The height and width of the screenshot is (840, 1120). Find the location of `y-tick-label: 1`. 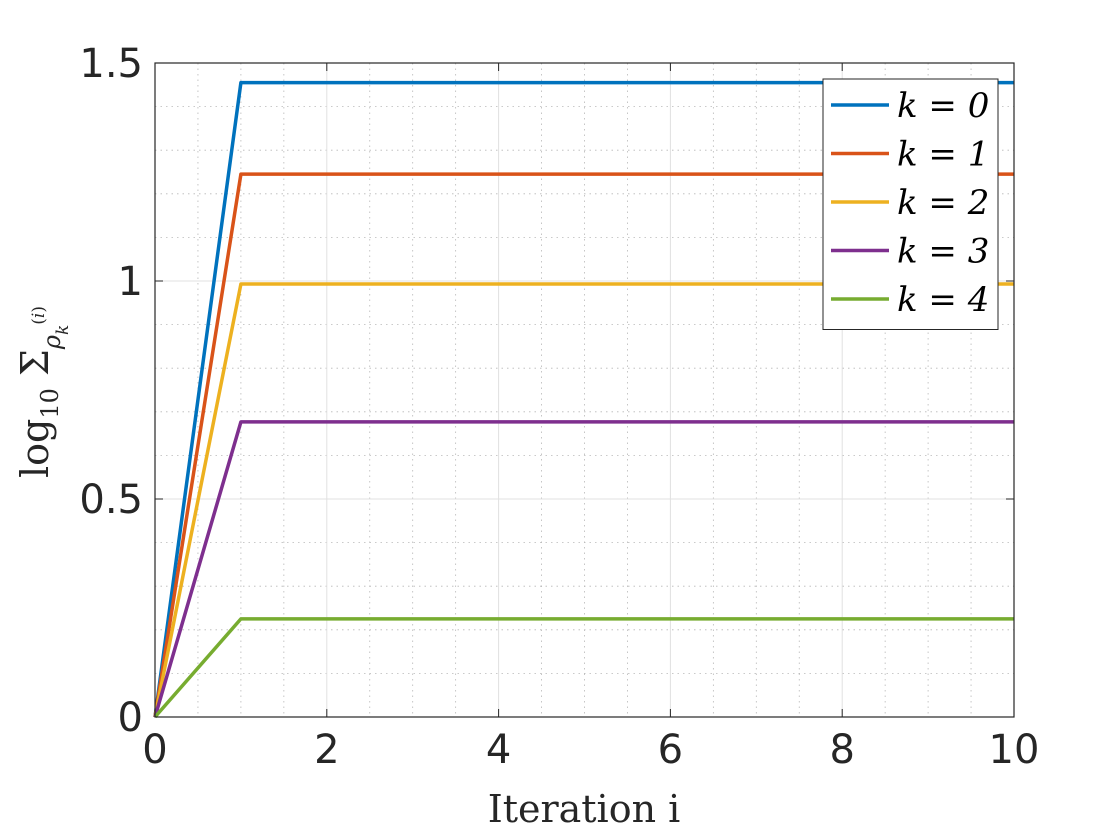

y-tick-label: 1 is located at coordinates (130, 282).